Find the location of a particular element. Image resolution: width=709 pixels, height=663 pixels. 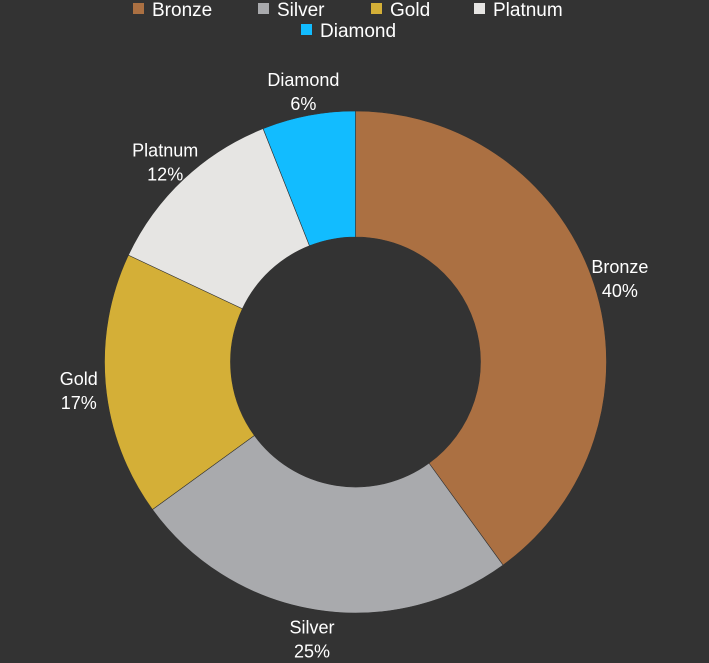

slice-label-gold: Gold 17% is located at coordinates (79, 391).